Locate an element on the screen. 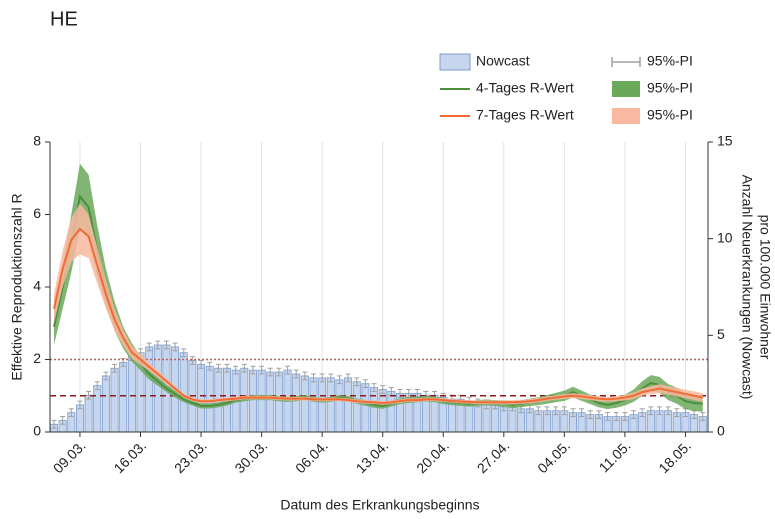 This screenshot has height=519, width=775. x-tick-label: 23.03. is located at coordinates (190, 456).